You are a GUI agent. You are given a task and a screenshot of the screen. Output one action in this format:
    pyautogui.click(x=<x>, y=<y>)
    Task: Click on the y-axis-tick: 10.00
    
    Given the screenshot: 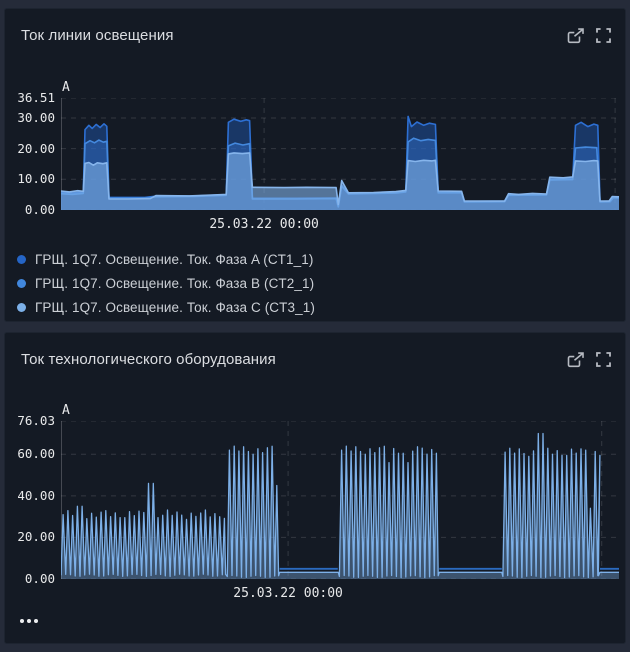 What is the action you would take?
    pyautogui.click(x=36, y=179)
    